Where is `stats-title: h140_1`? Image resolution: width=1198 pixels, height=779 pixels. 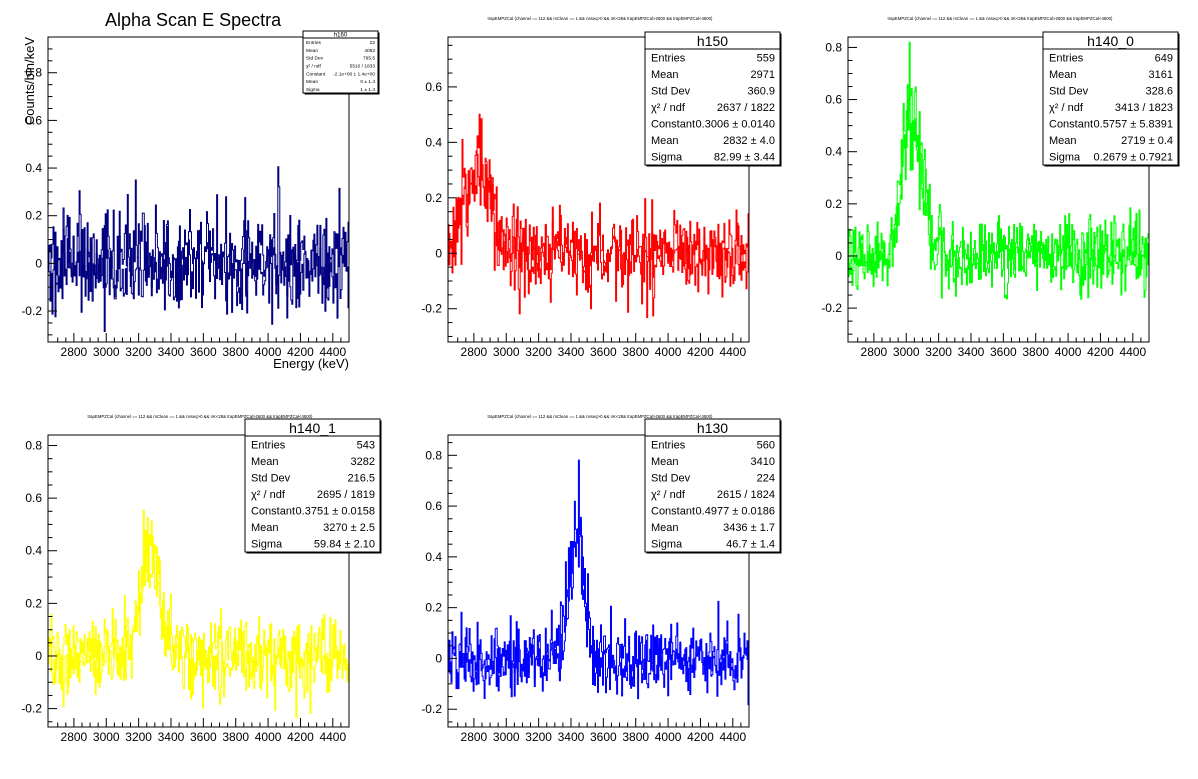
stats-title: h140_1 is located at coordinates (312, 428).